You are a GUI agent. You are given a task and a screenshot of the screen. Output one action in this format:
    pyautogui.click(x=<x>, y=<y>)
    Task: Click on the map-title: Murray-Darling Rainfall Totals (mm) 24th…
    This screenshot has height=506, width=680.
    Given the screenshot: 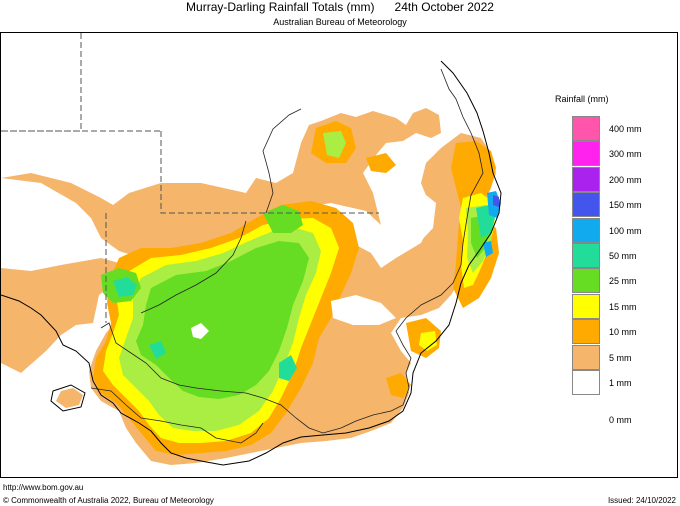 What is the action you would take?
    pyautogui.click(x=340, y=7)
    